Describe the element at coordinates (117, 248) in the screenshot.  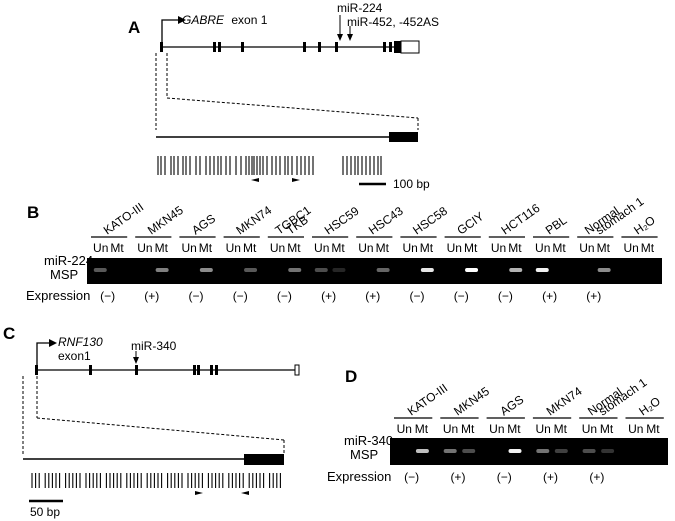
I see `b-mt-label-0: Mt` at that location.